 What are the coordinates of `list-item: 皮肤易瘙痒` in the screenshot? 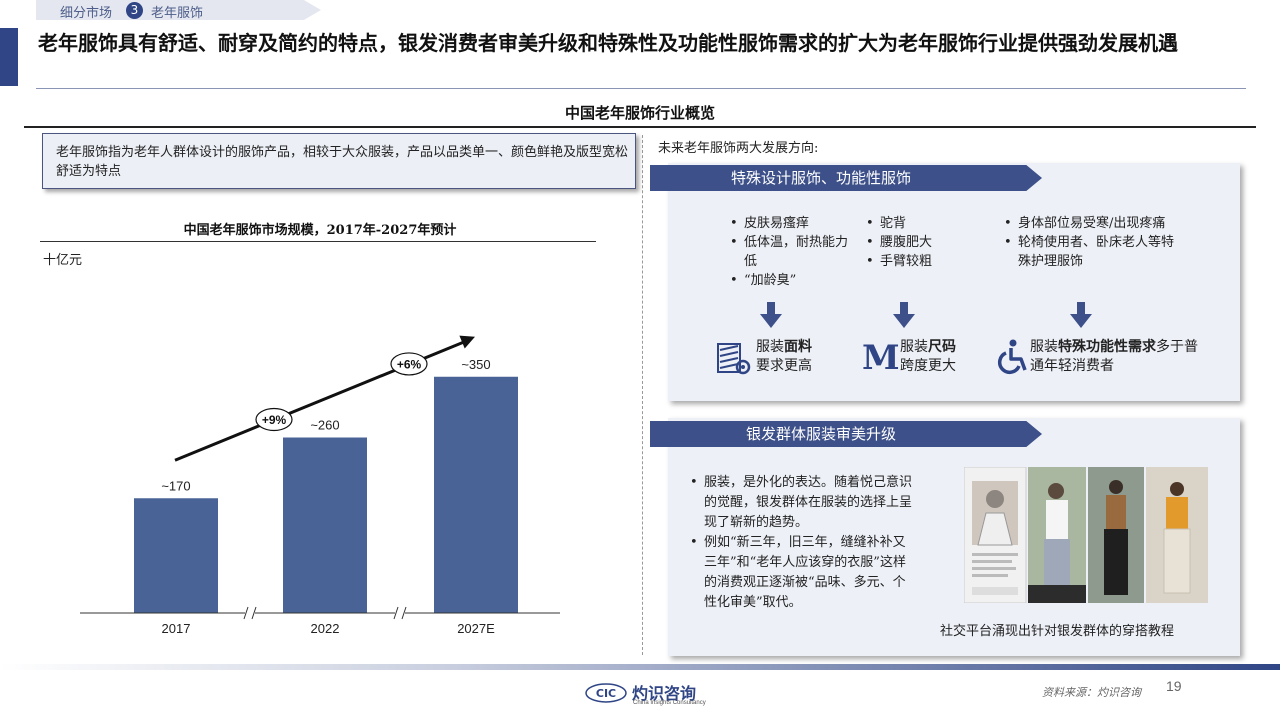 It's located at (792, 223).